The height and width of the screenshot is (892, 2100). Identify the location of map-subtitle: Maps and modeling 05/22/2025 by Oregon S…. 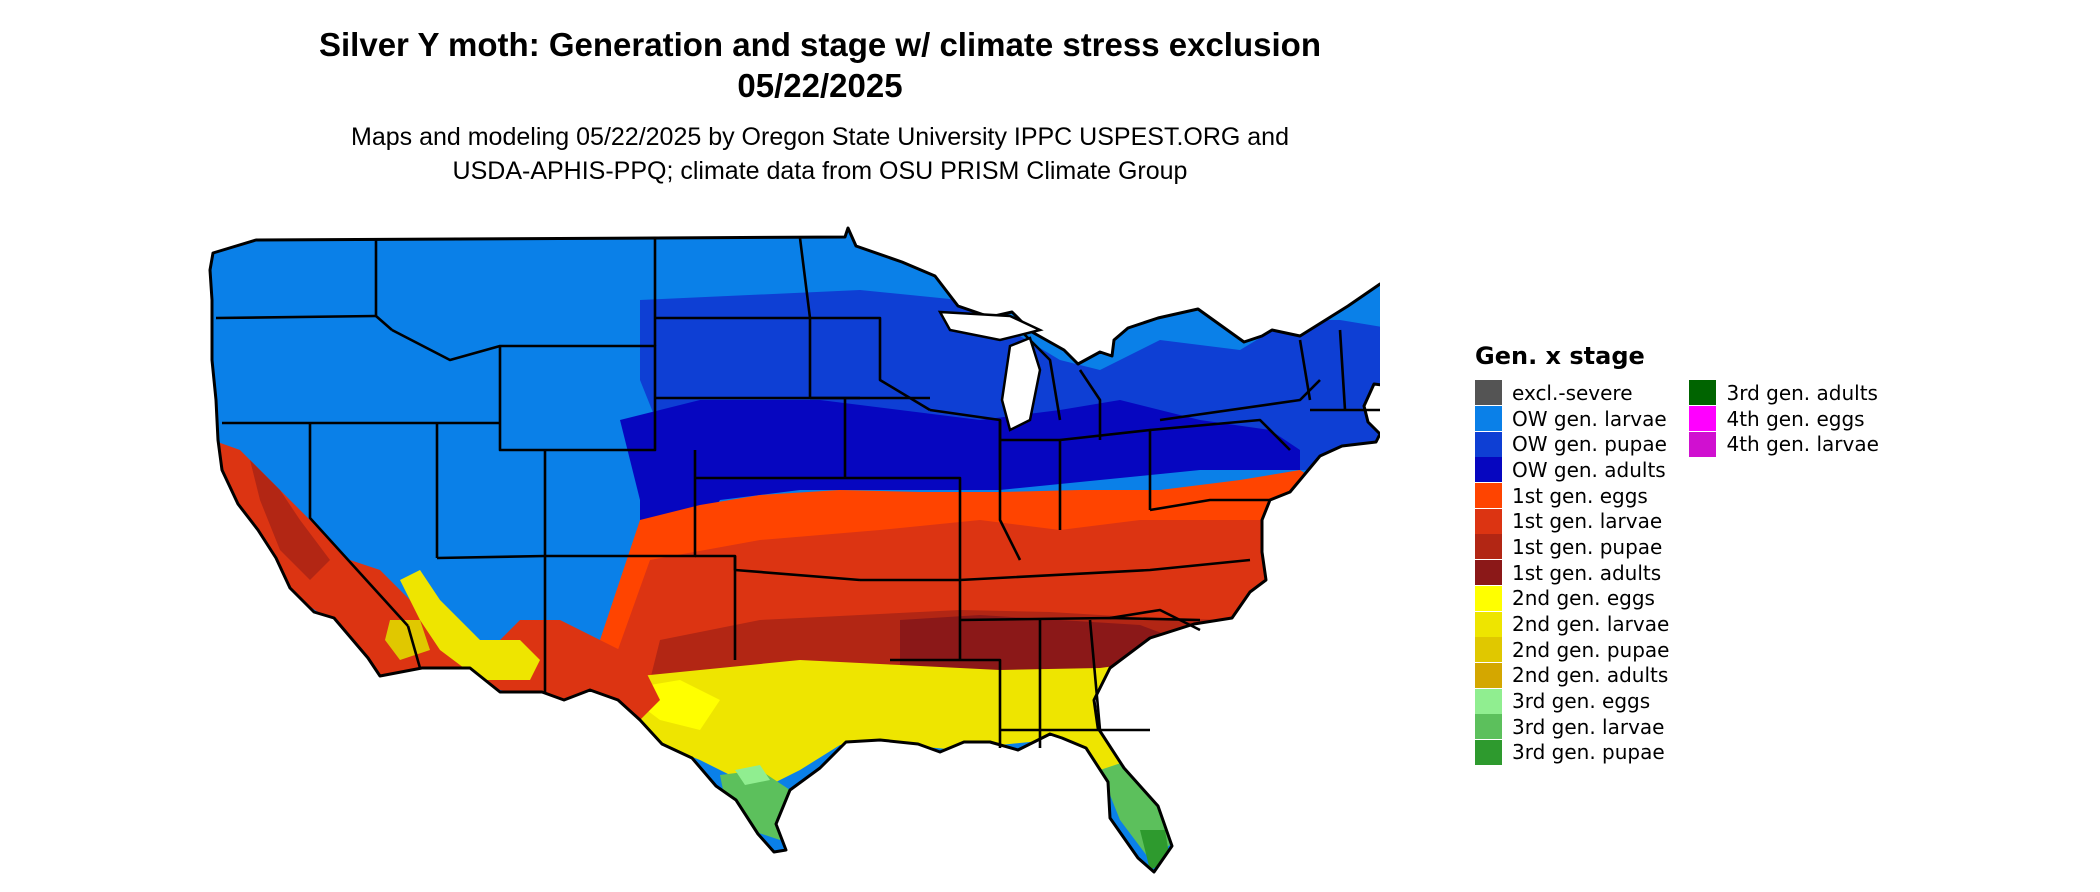
(820, 154).